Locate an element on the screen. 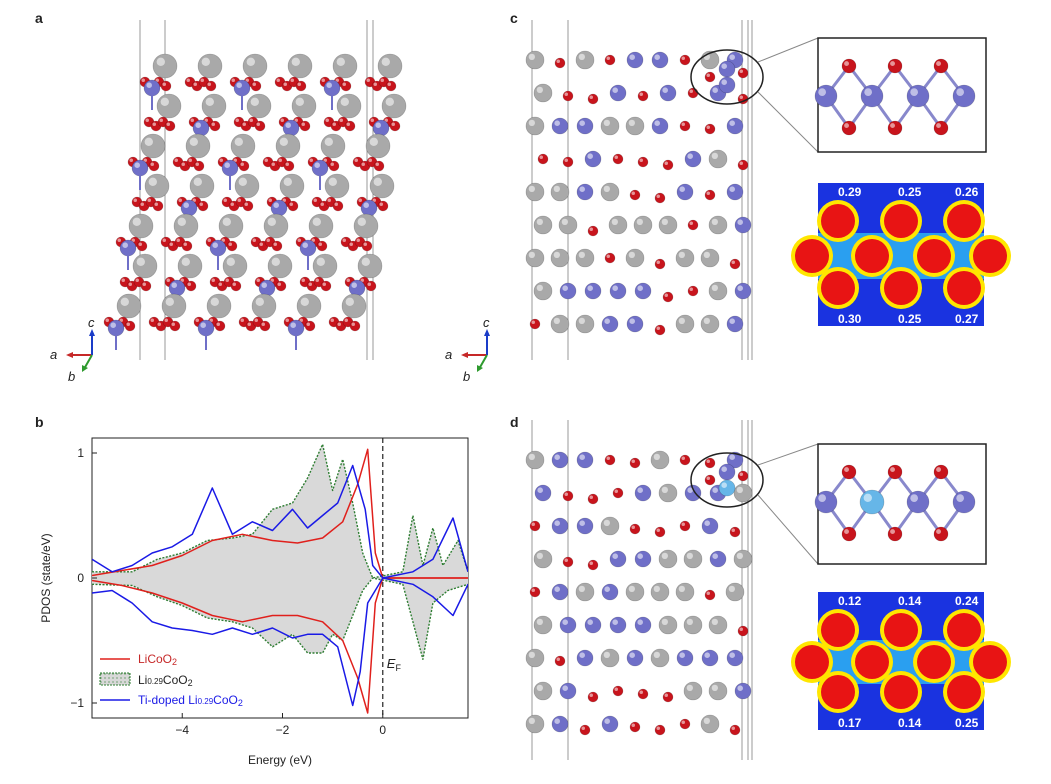 The height and width of the screenshot is (784, 1051). legend: LiCoO2 Li0.29CoO2 Ti-doped Li0.29CoO2 is located at coordinates (171, 680).